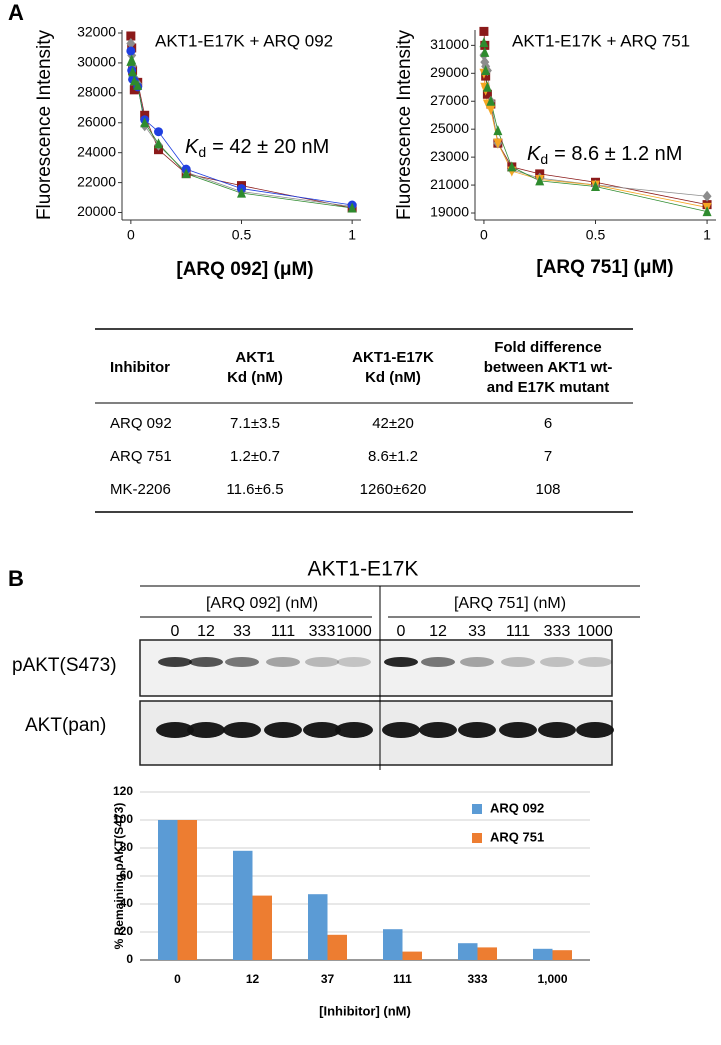 The image size is (721, 1045). Describe the element at coordinates (64, 665) in the screenshot. I see `blot-row-label: pAKT(S473)` at that location.